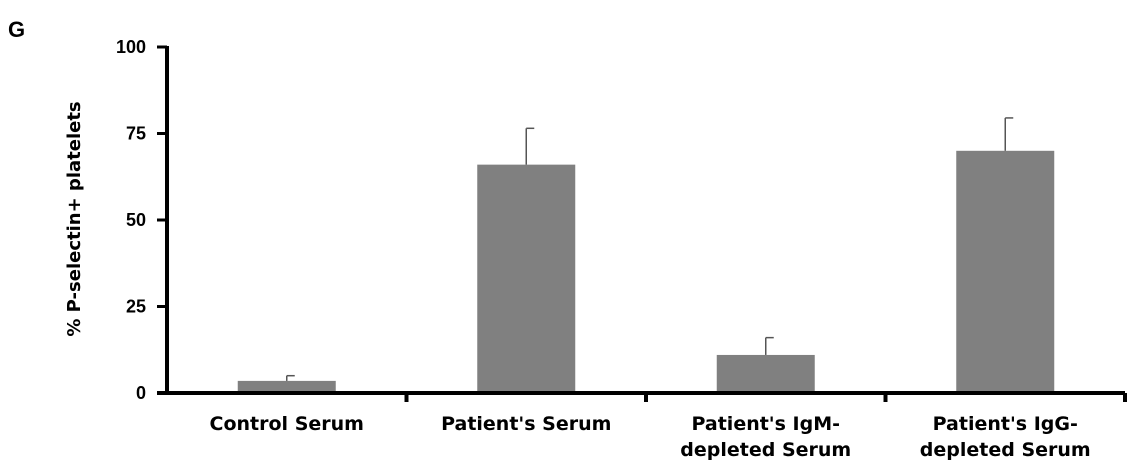 This screenshot has height=464, width=1136. What do you see at coordinates (141, 393) in the screenshot?
I see `y-tick-label-0: 0` at bounding box center [141, 393].